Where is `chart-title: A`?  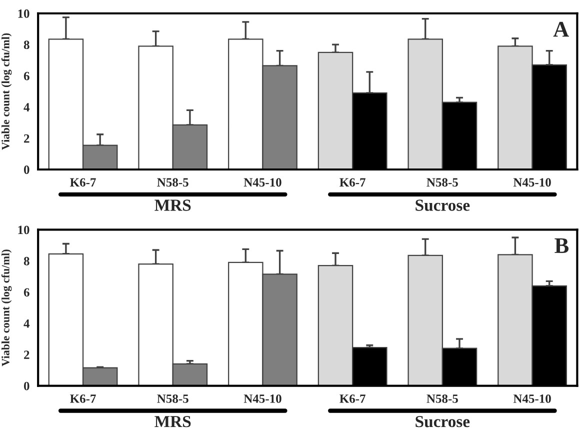 chart-title: A is located at coordinates (561, 29).